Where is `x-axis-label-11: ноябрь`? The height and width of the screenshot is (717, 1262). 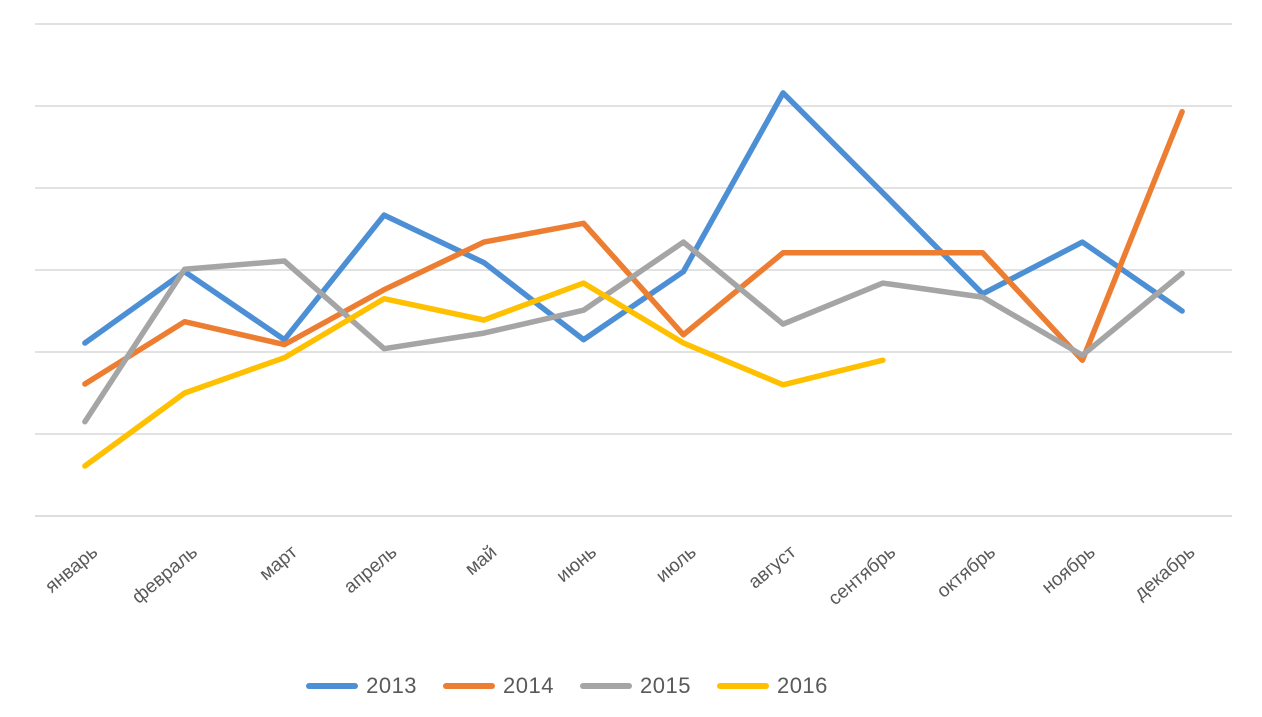
x-axis-label-11: ноябрь is located at coordinates (1069, 570).